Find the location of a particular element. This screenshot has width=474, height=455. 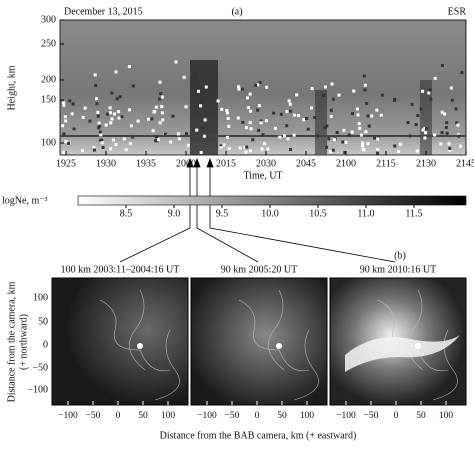

colorbar-tick-label: 11.5 is located at coordinates (413, 213).